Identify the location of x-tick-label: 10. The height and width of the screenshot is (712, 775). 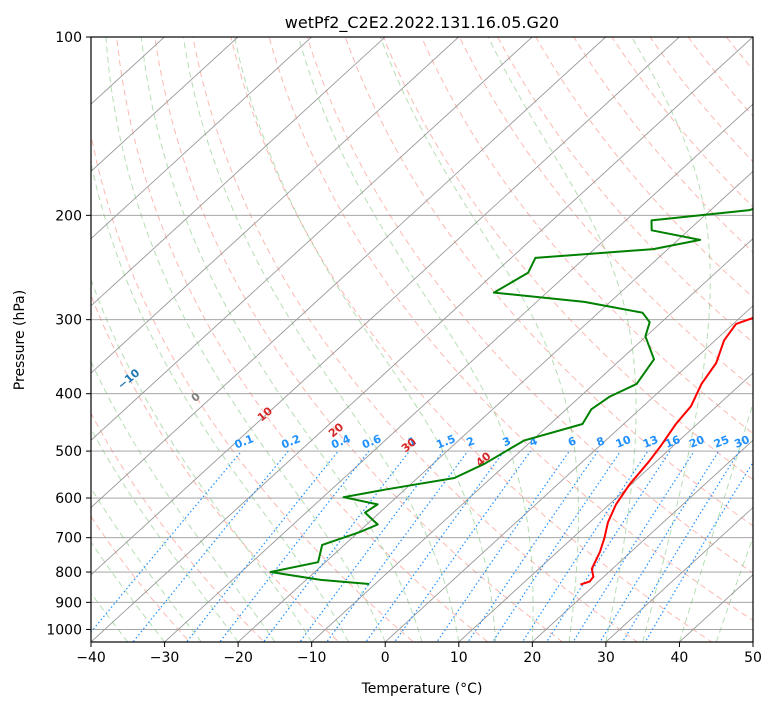
(459, 658).